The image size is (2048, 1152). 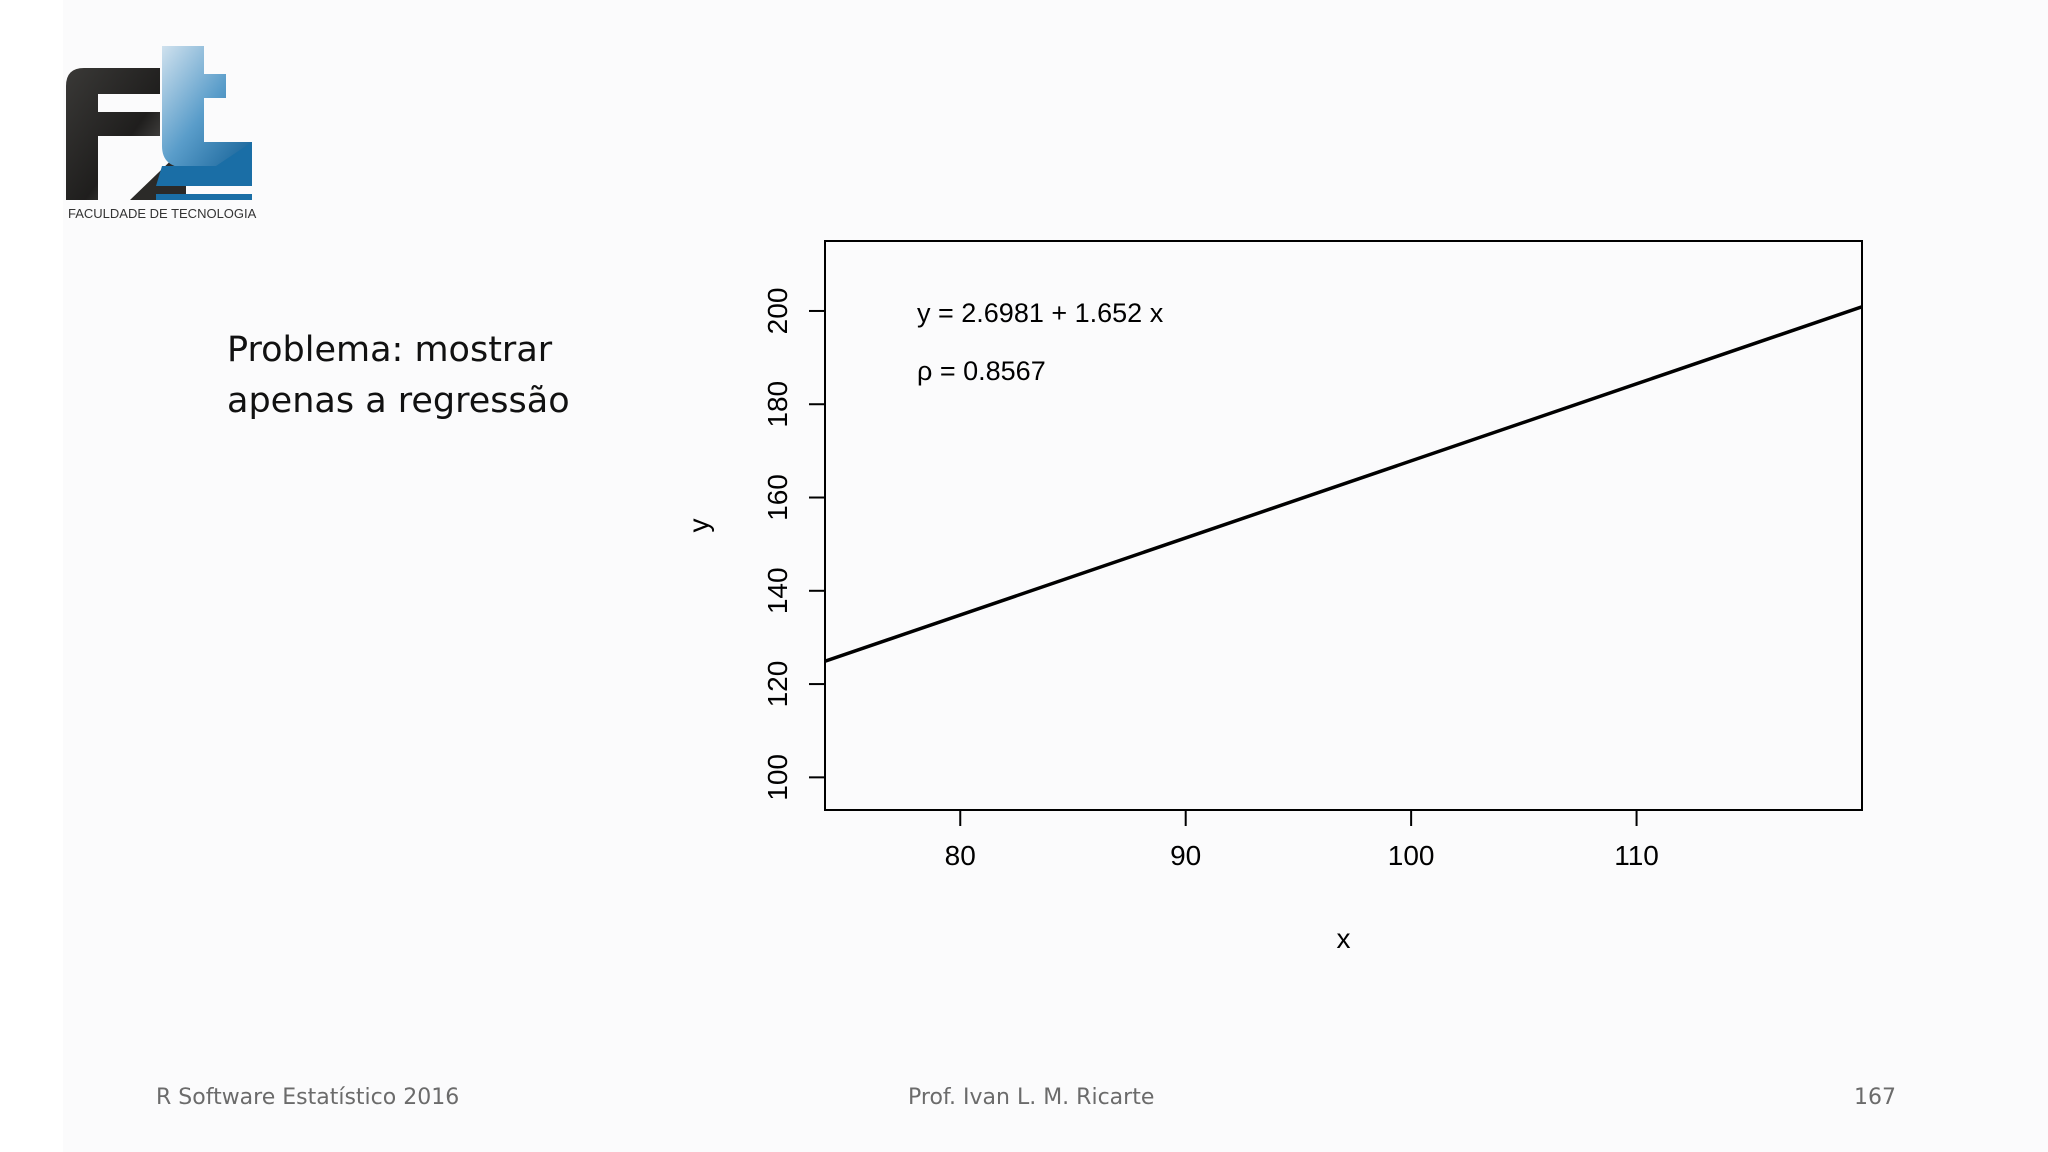 I want to click on x-axis-label: x, so click(x=1344, y=938).